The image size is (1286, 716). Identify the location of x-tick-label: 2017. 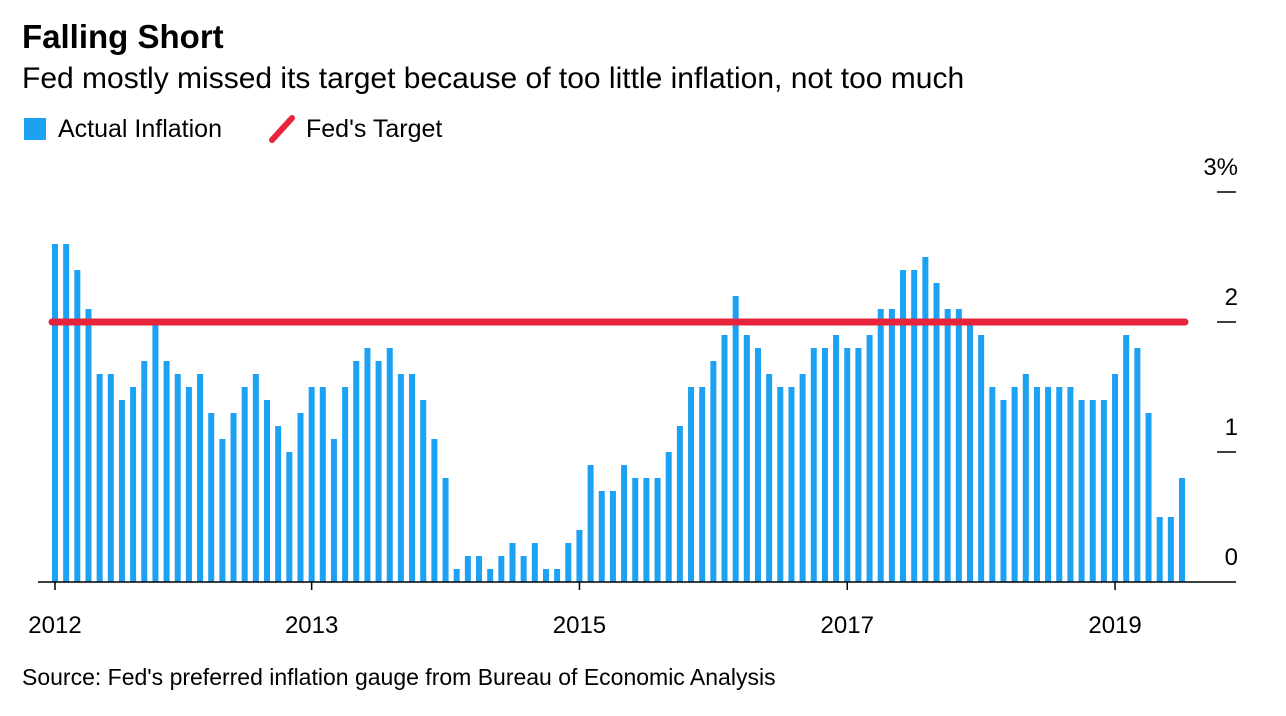
(847, 625).